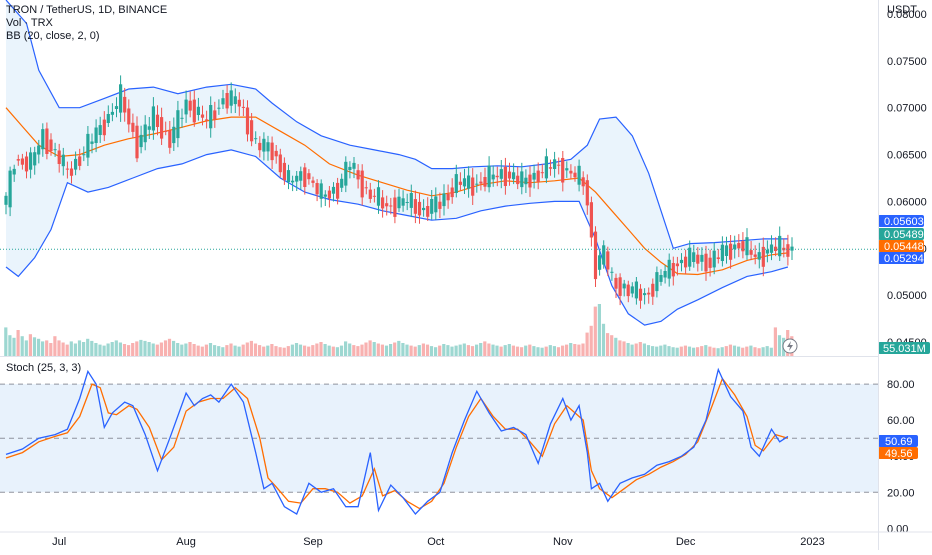  I want to click on time-tick-label: 2023, so click(812, 542).